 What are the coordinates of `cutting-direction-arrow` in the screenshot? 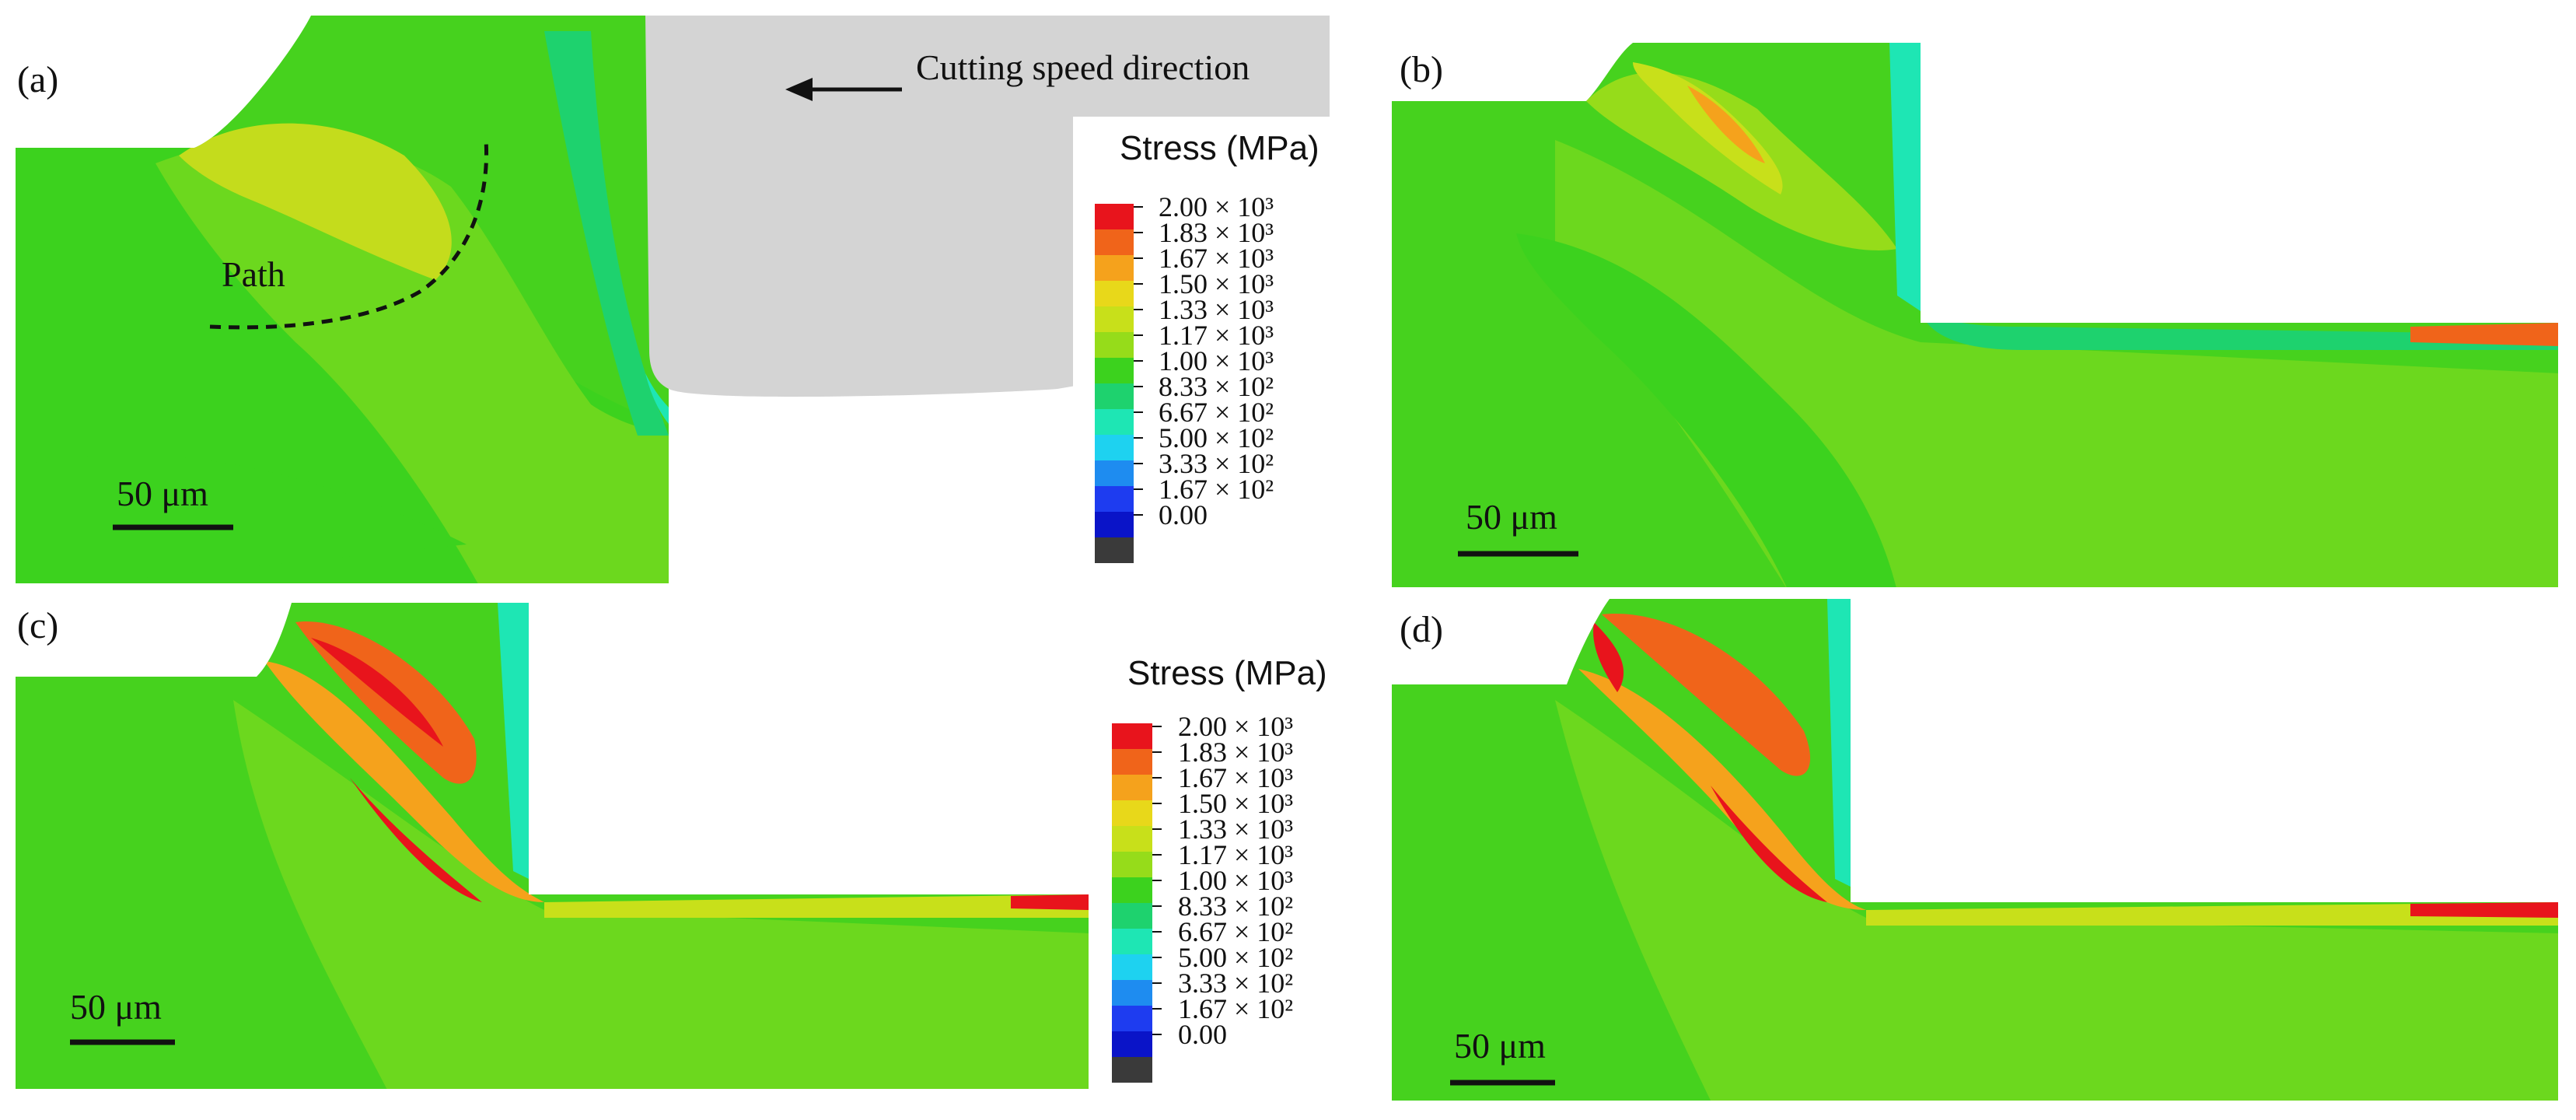 It's located at (844, 90).